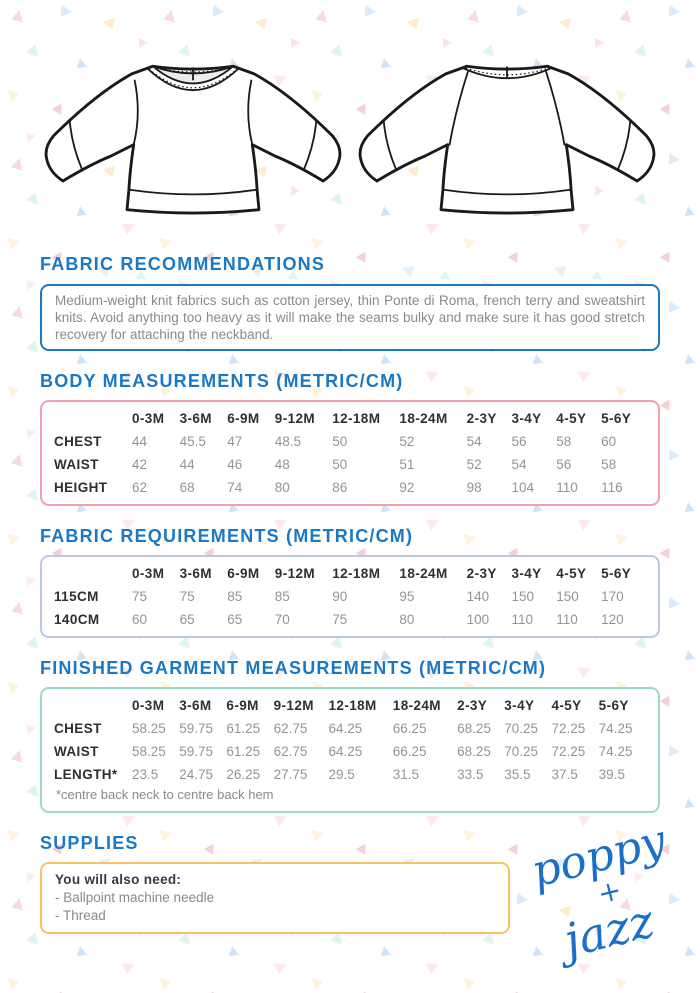 This screenshot has width=700, height=993. Describe the element at coordinates (609, 441) in the screenshot. I see `measurement-value: 60` at that location.